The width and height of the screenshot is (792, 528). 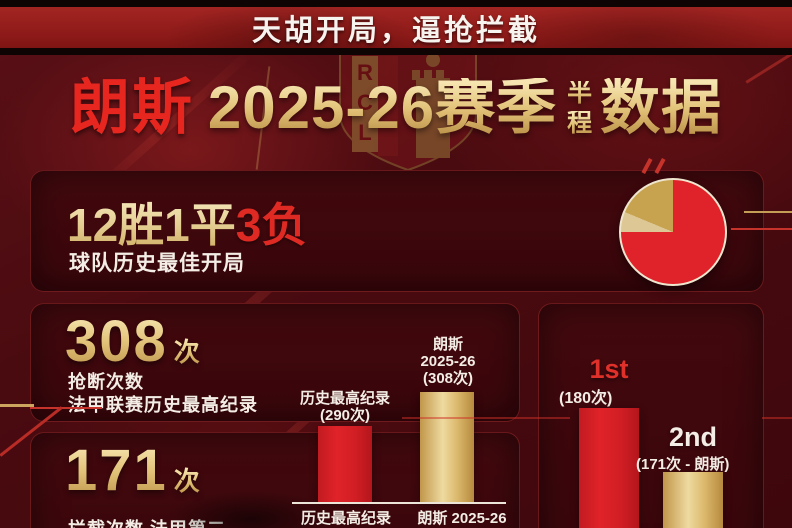 What do you see at coordinates (580, 93) in the screenshot?
I see `half-stack-top: 半` at bounding box center [580, 93].